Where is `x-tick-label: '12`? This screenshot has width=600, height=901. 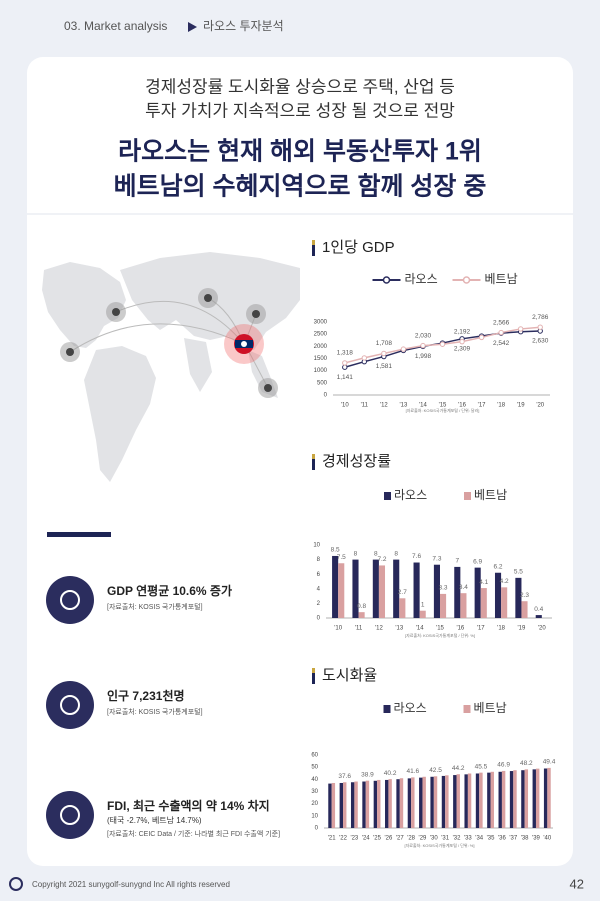 x-tick-label: '12 is located at coordinates (379, 629).